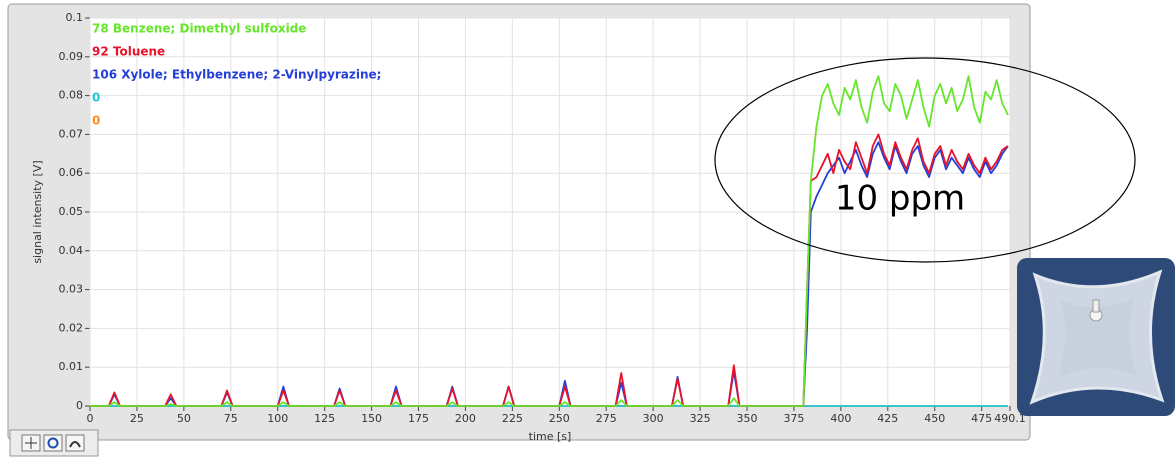  What do you see at coordinates (71, 327) in the screenshot?
I see `y-tick-label: 0.02` at bounding box center [71, 327].